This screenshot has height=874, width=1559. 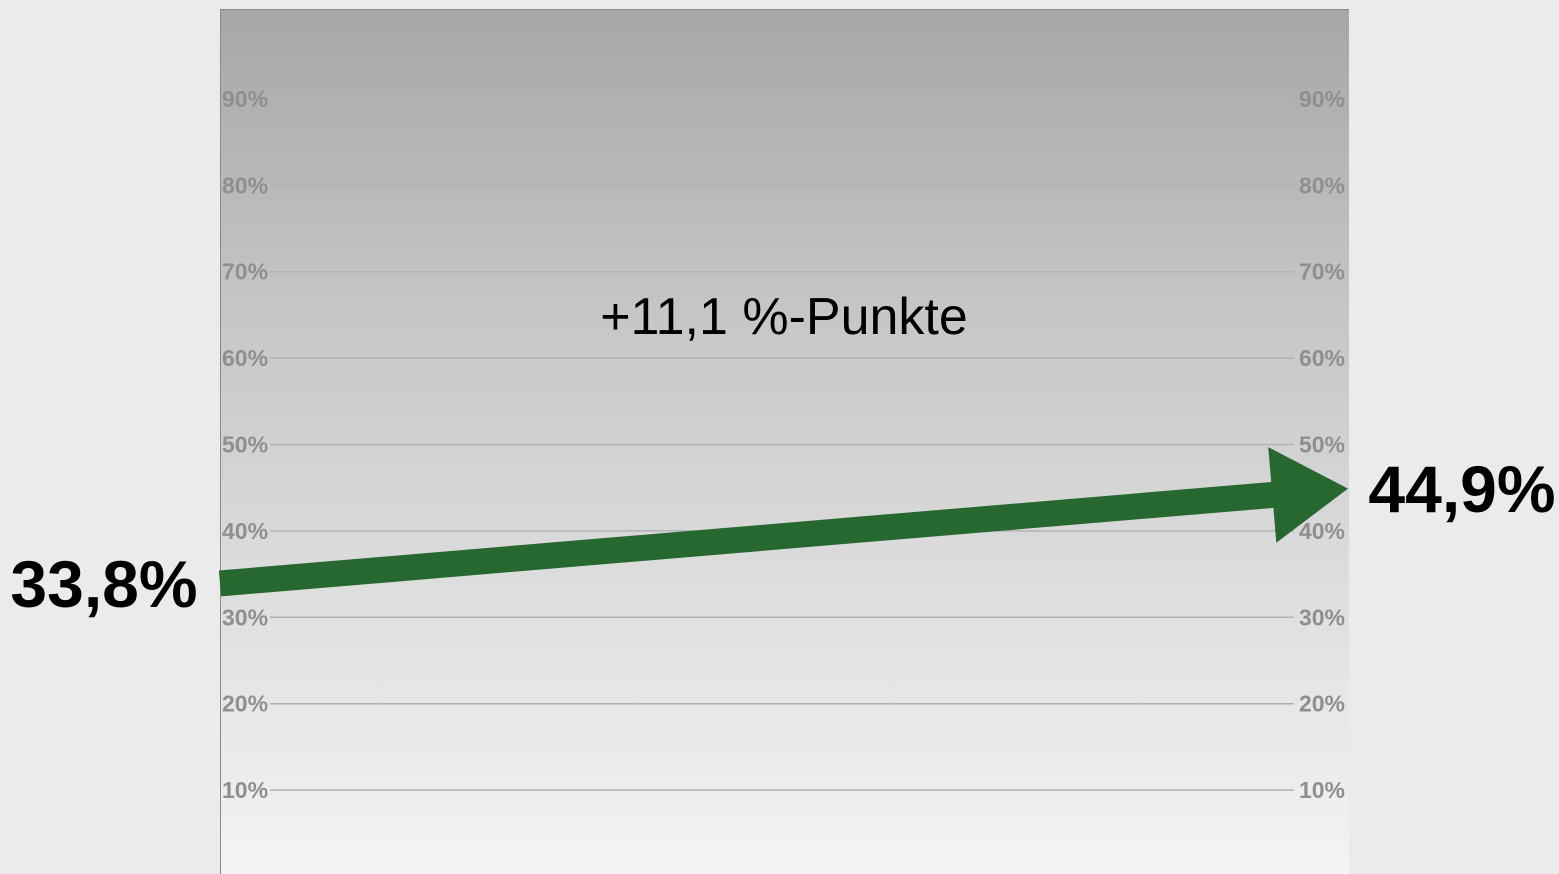 I want to click on y-tick-right-40: 40%, so click(x=1322, y=531).